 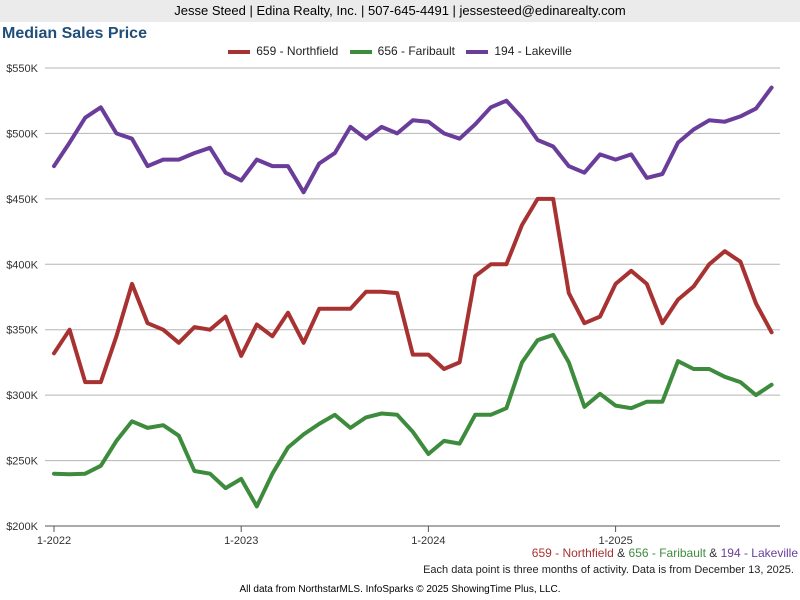 I want to click on legend-item-faribault: 656 - Faribault, so click(x=402, y=51).